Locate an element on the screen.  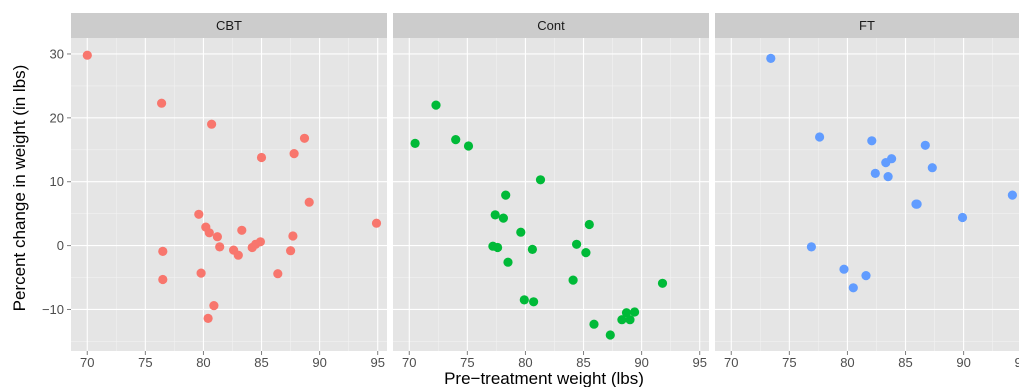
facet-strip-label: Cont is located at coordinates (551, 25).